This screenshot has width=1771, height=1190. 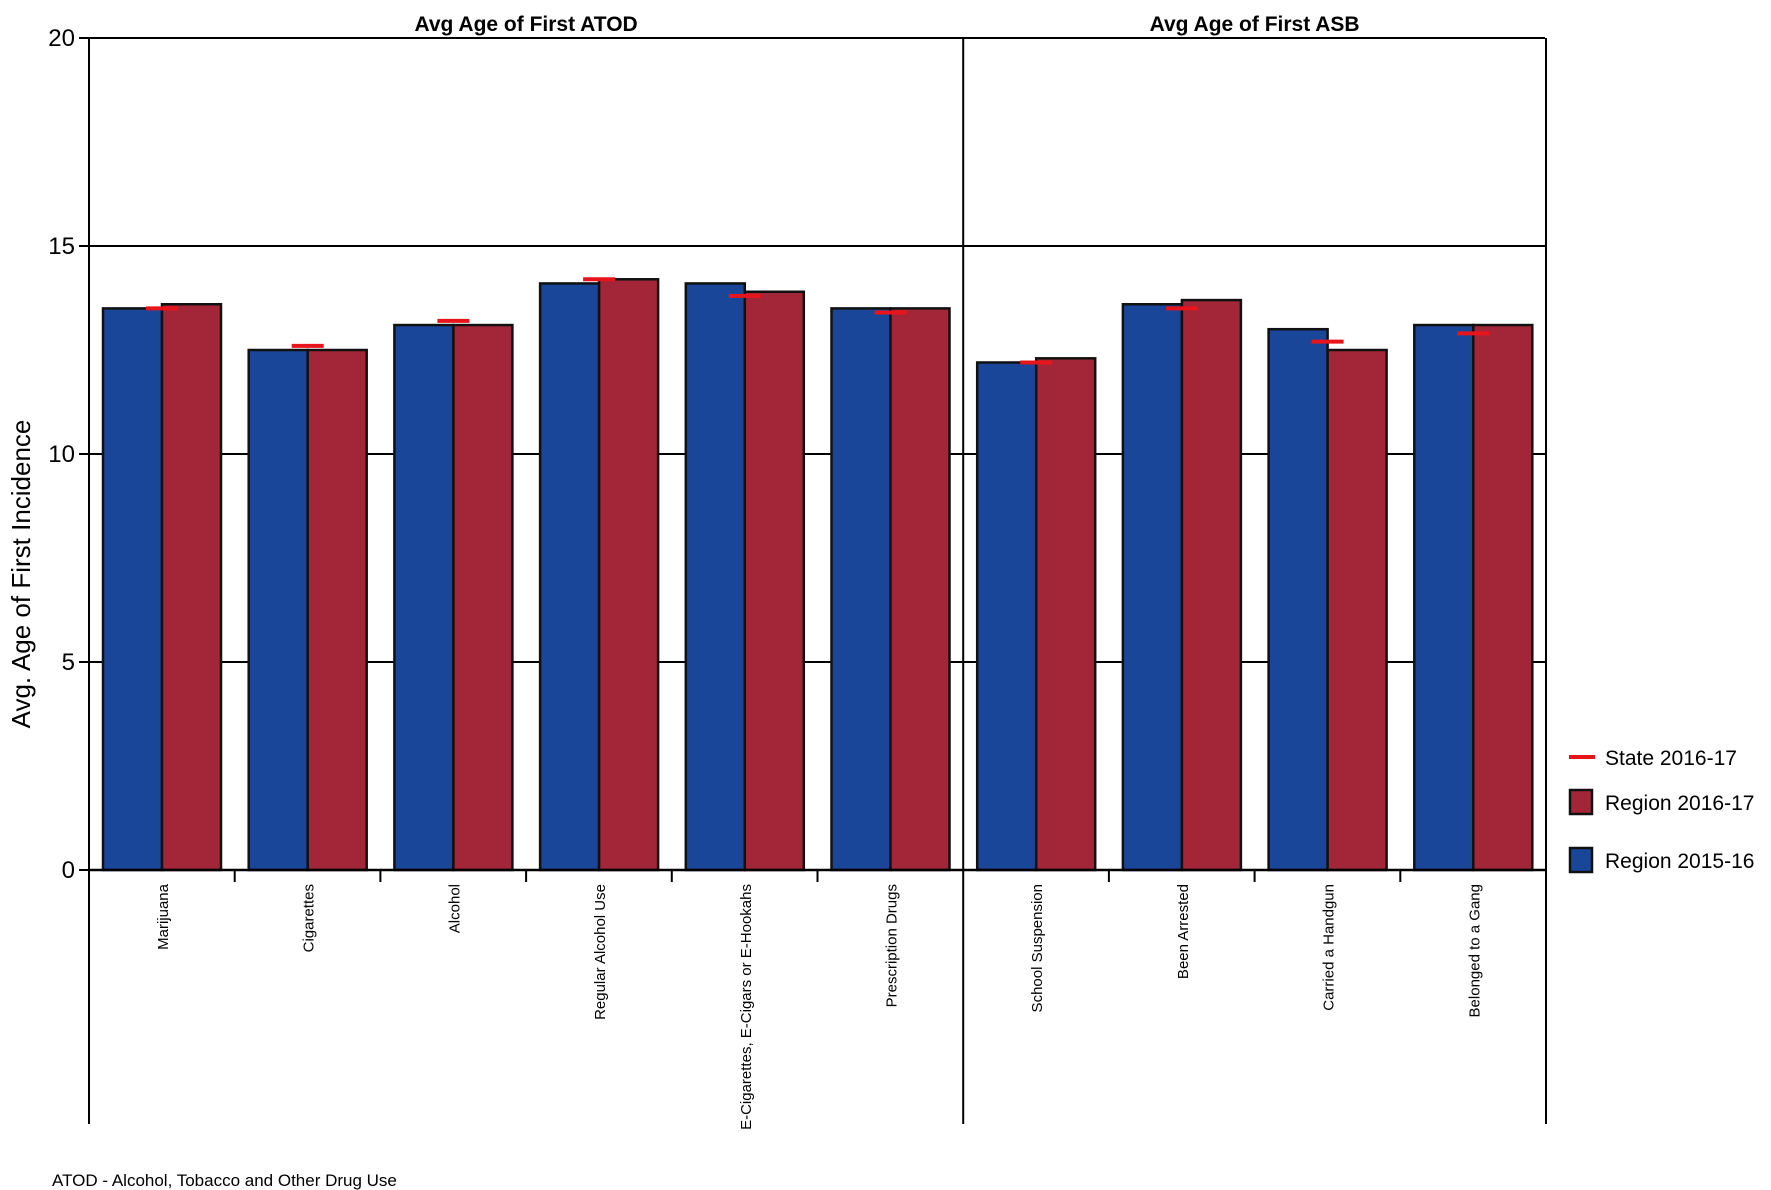 What do you see at coordinates (68, 662) in the screenshot?
I see `y-tick-label: 5` at bounding box center [68, 662].